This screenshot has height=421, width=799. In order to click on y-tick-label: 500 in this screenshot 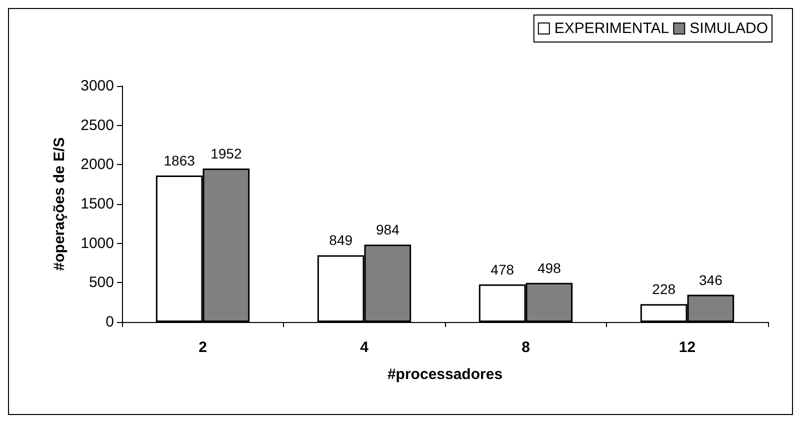, I will do `click(101, 283)`.